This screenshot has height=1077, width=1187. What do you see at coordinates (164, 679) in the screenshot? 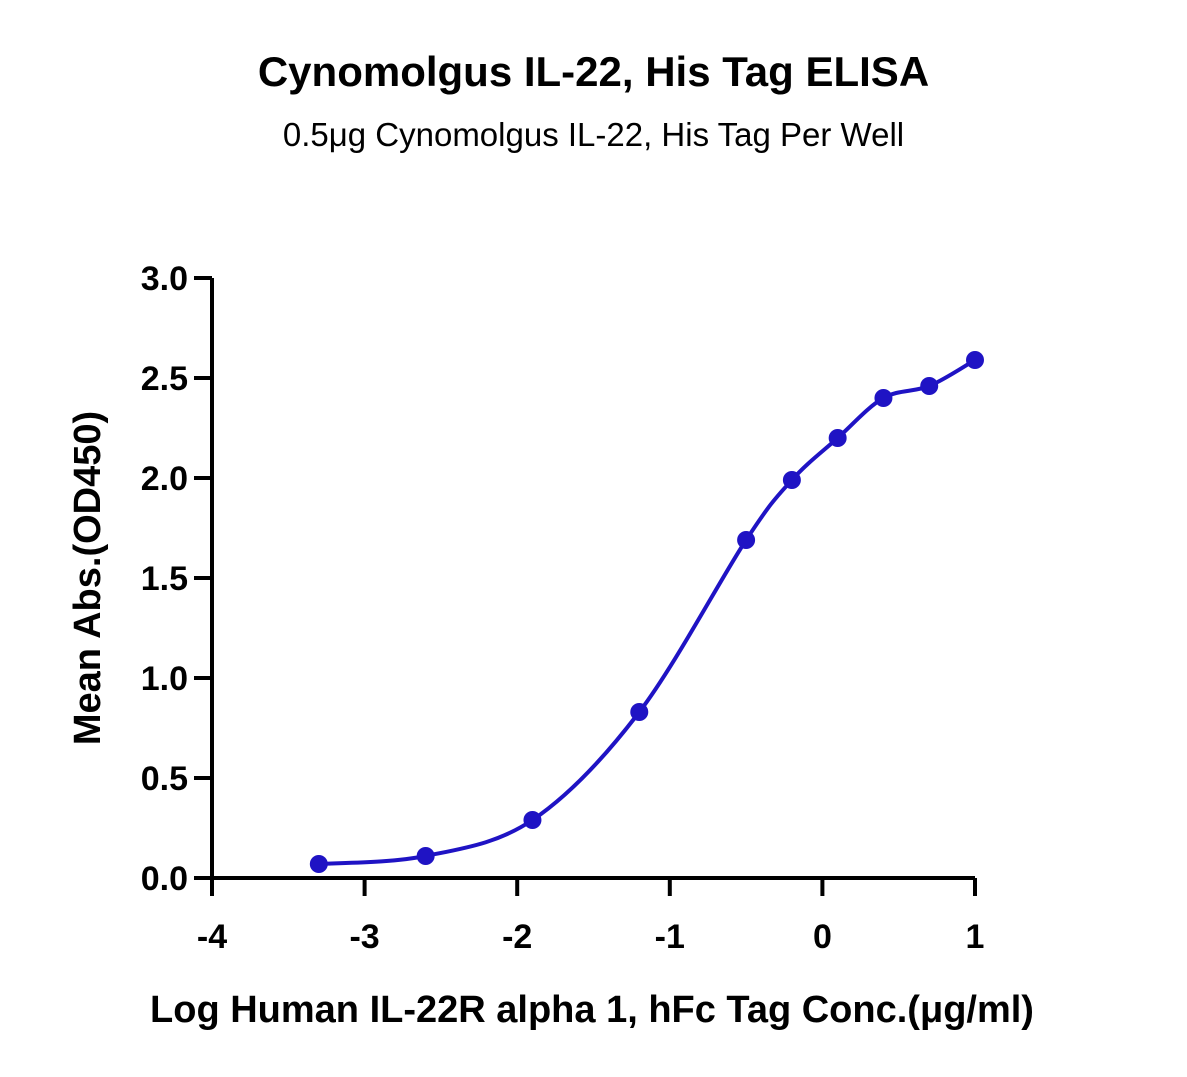
I see `y-tick-label: 1.0` at bounding box center [164, 679].